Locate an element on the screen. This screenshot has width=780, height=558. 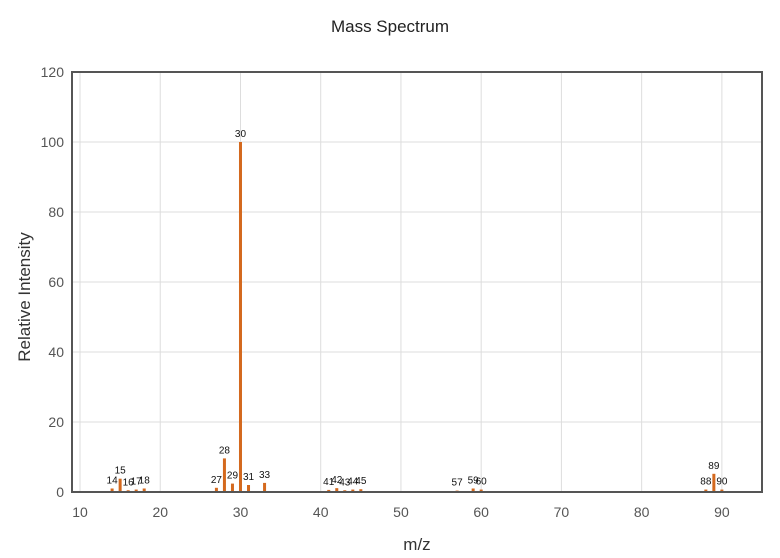
bar-data-label: 18 is located at coordinates (145, 481).